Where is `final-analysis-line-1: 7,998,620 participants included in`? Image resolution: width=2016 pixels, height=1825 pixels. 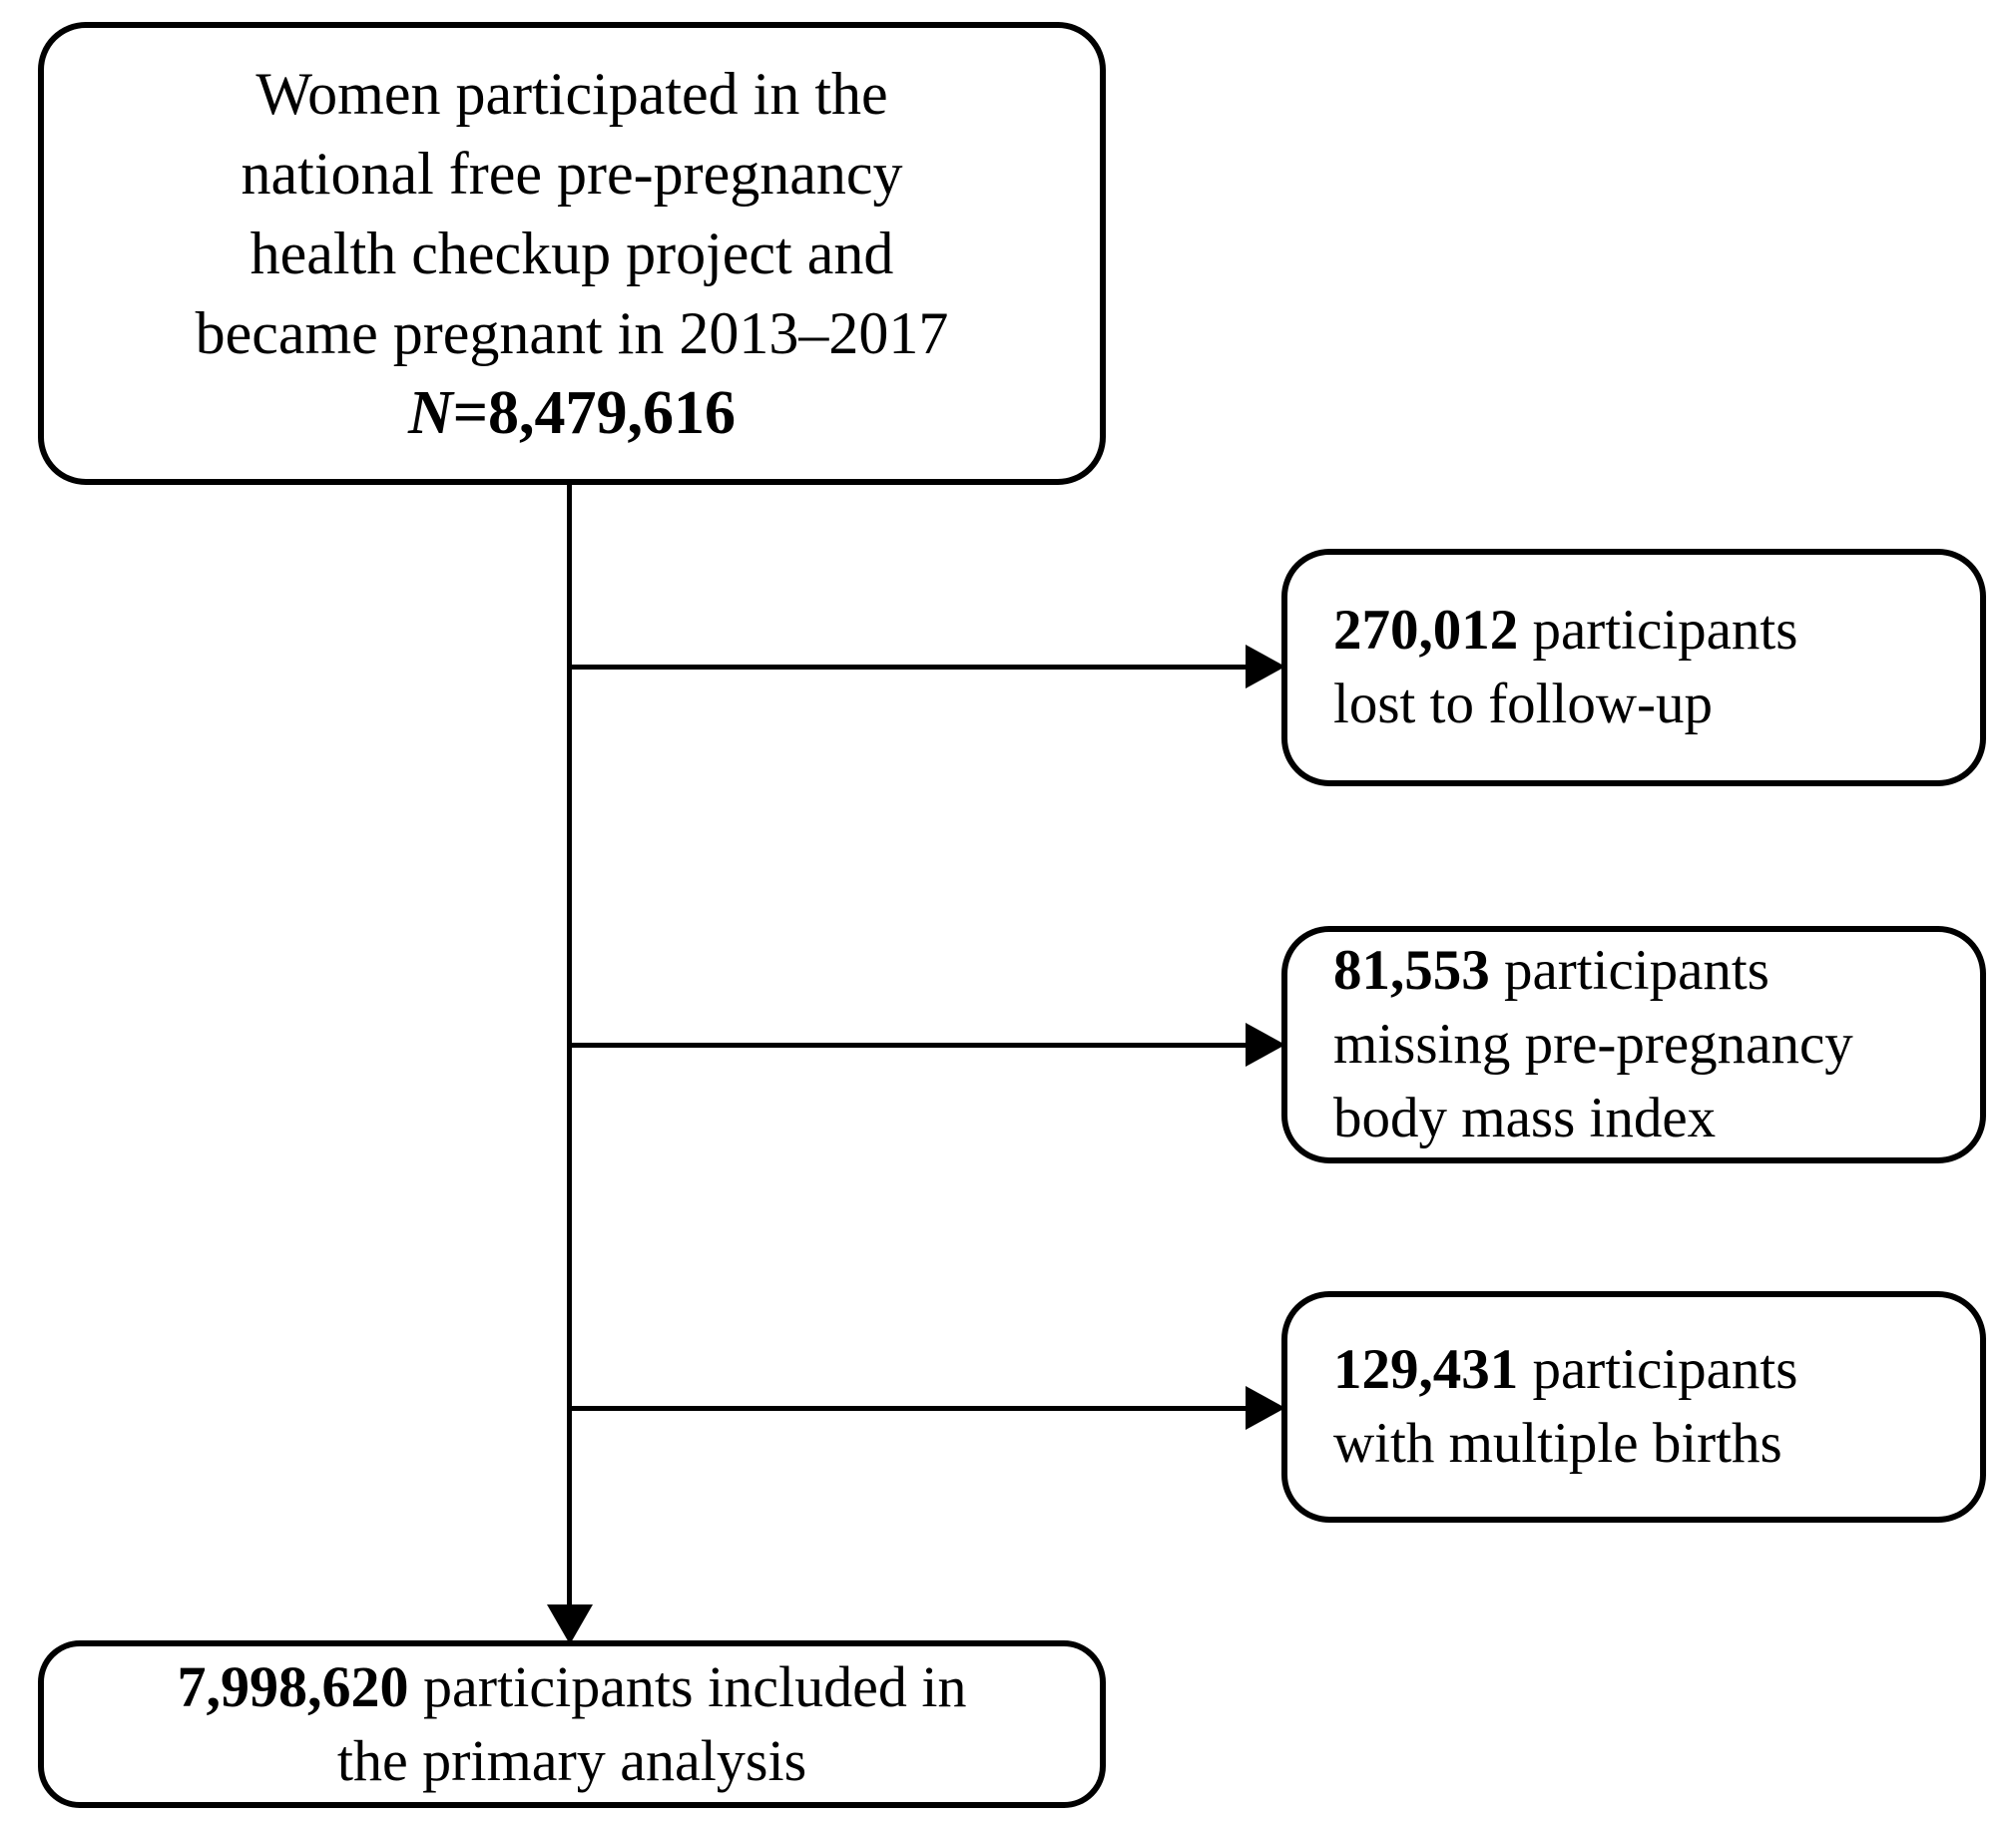 final-analysis-line-1: 7,998,620 participants included in is located at coordinates (572, 1687).